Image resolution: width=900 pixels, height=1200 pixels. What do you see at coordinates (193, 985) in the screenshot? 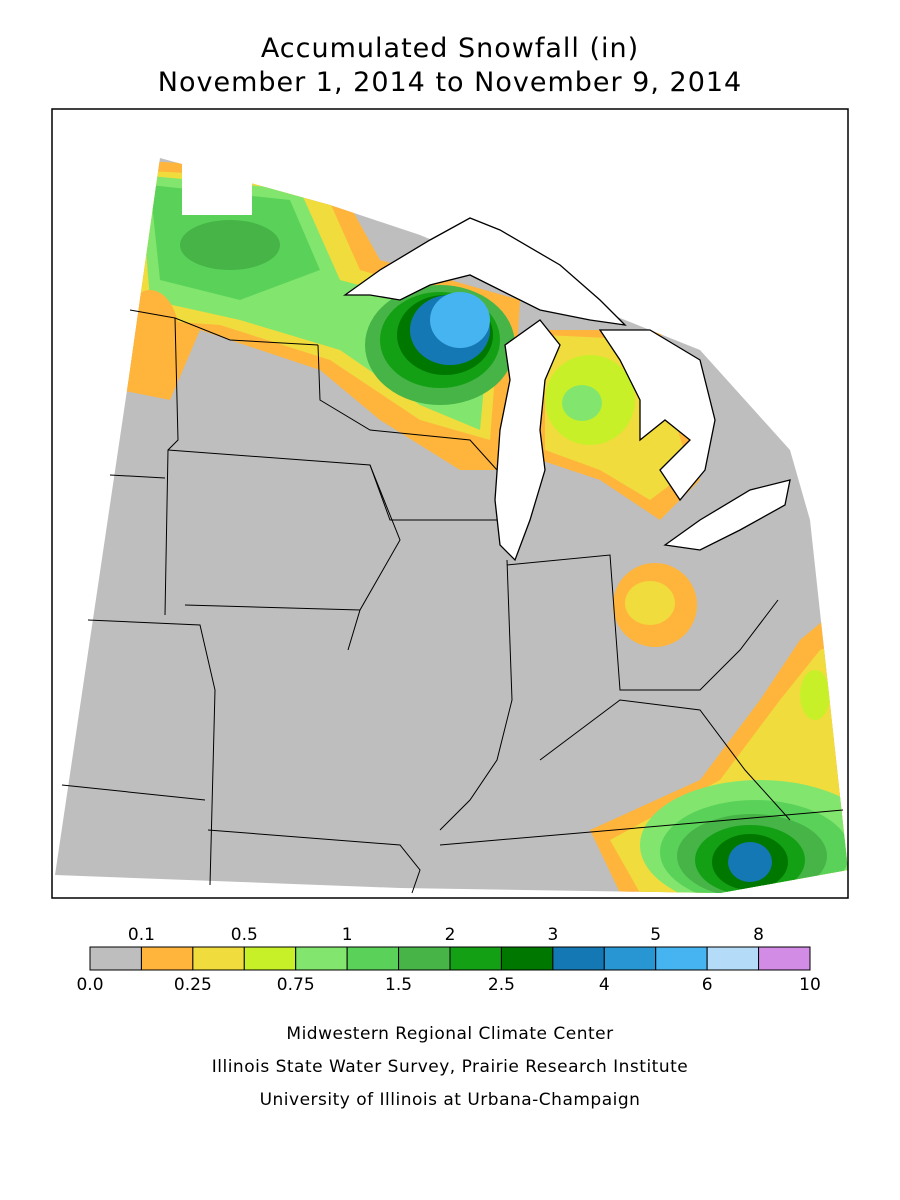
I see `legend-label: 0.25` at bounding box center [193, 985].